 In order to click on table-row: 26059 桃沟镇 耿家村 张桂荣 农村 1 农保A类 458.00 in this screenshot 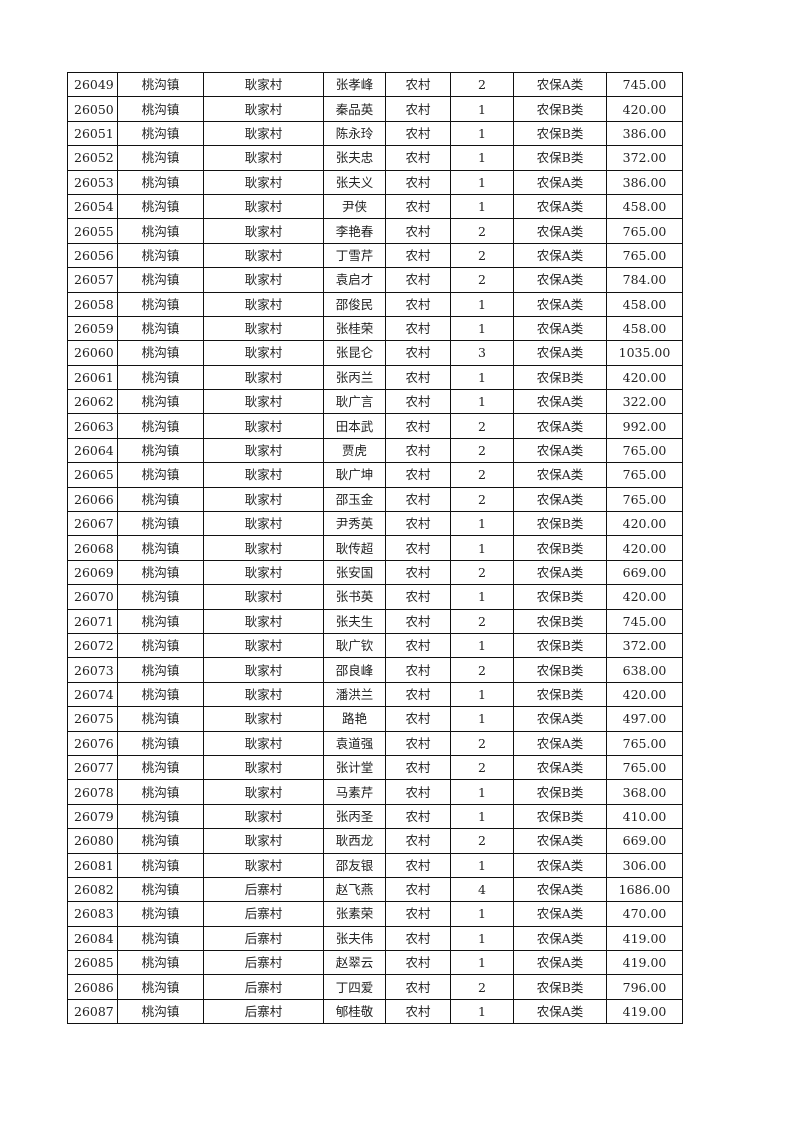, I will do `click(375, 328)`.